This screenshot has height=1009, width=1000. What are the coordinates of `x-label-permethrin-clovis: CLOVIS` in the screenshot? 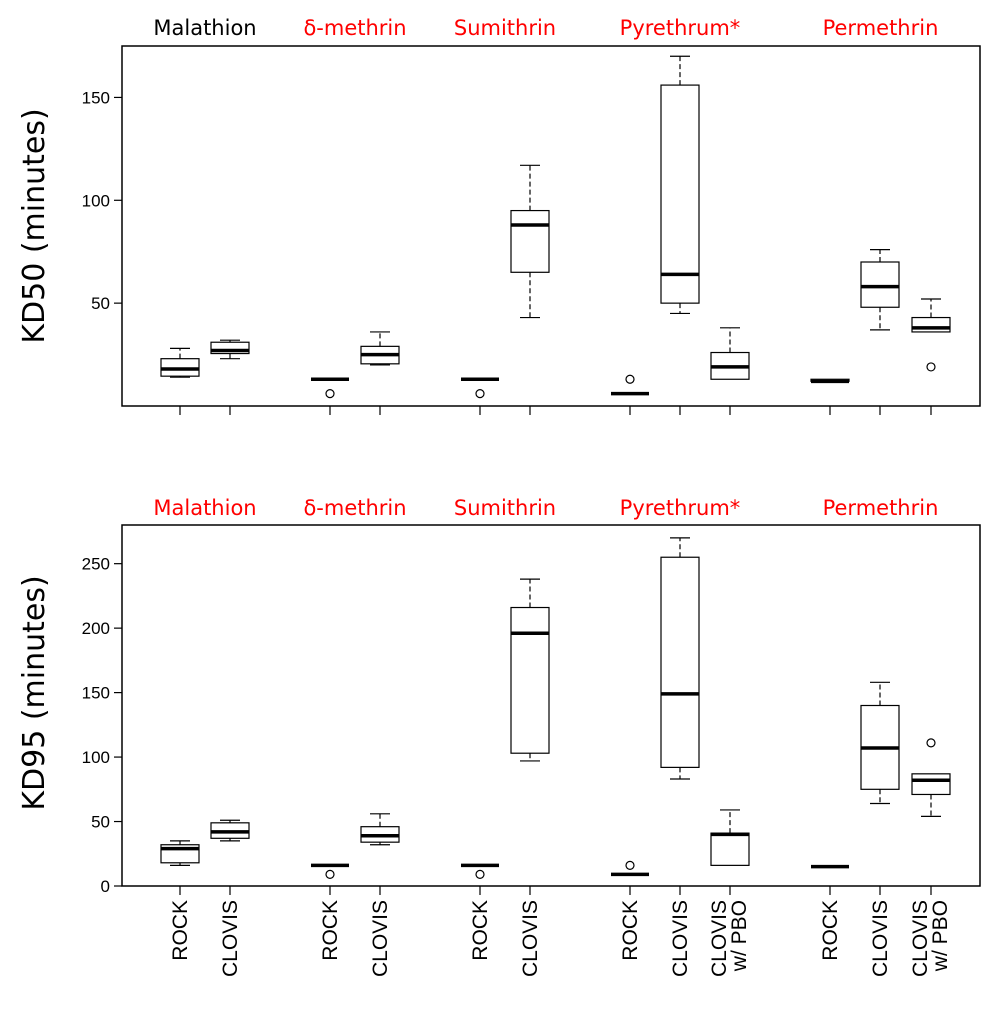 It's located at (880, 938).